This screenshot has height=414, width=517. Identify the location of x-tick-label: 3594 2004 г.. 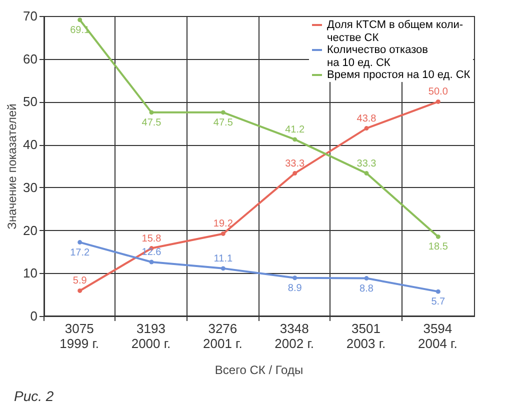
(438, 336).